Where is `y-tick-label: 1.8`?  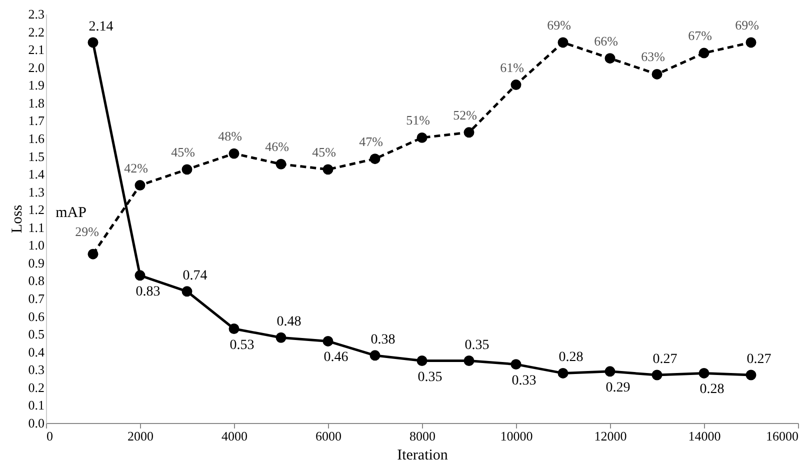
y-tick-label: 1.8 is located at coordinates (36, 102).